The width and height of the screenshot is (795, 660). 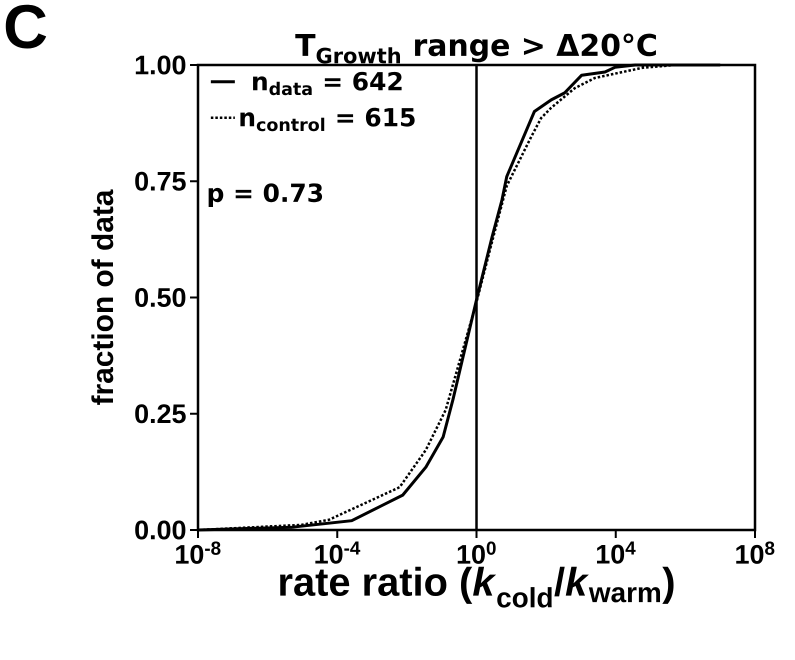 What do you see at coordinates (265, 195) in the screenshot?
I see `annotation: p = 0.73` at bounding box center [265, 195].